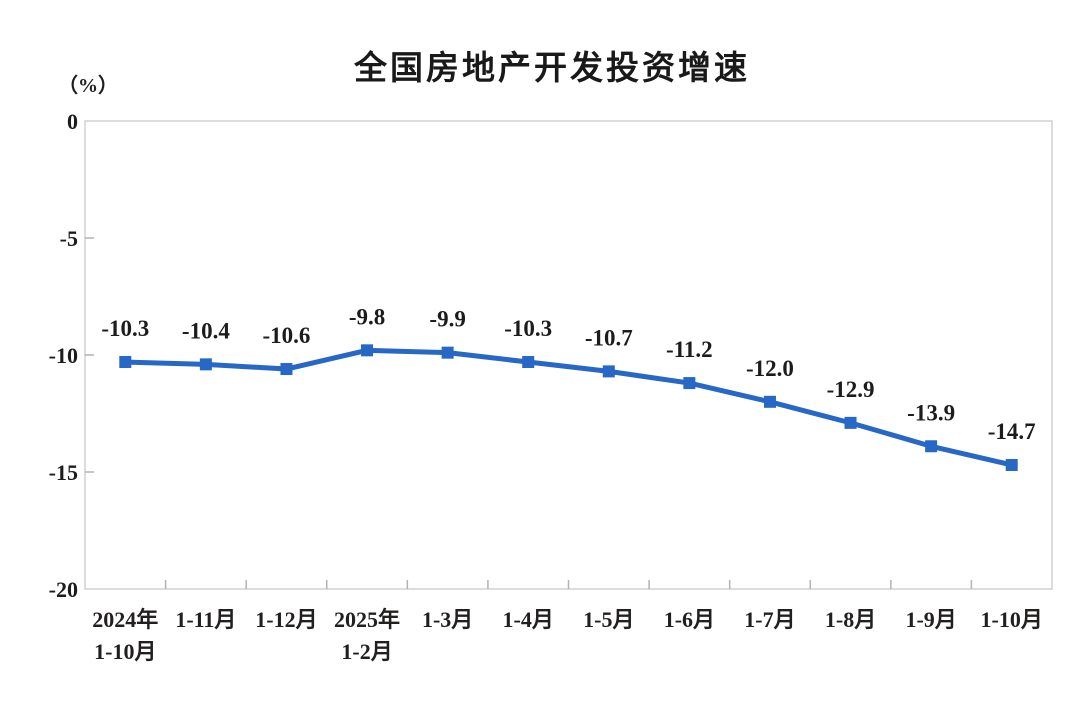 The height and width of the screenshot is (704, 1080). Describe the element at coordinates (206, 330) in the screenshot. I see `data-point-label: -10.4` at that location.